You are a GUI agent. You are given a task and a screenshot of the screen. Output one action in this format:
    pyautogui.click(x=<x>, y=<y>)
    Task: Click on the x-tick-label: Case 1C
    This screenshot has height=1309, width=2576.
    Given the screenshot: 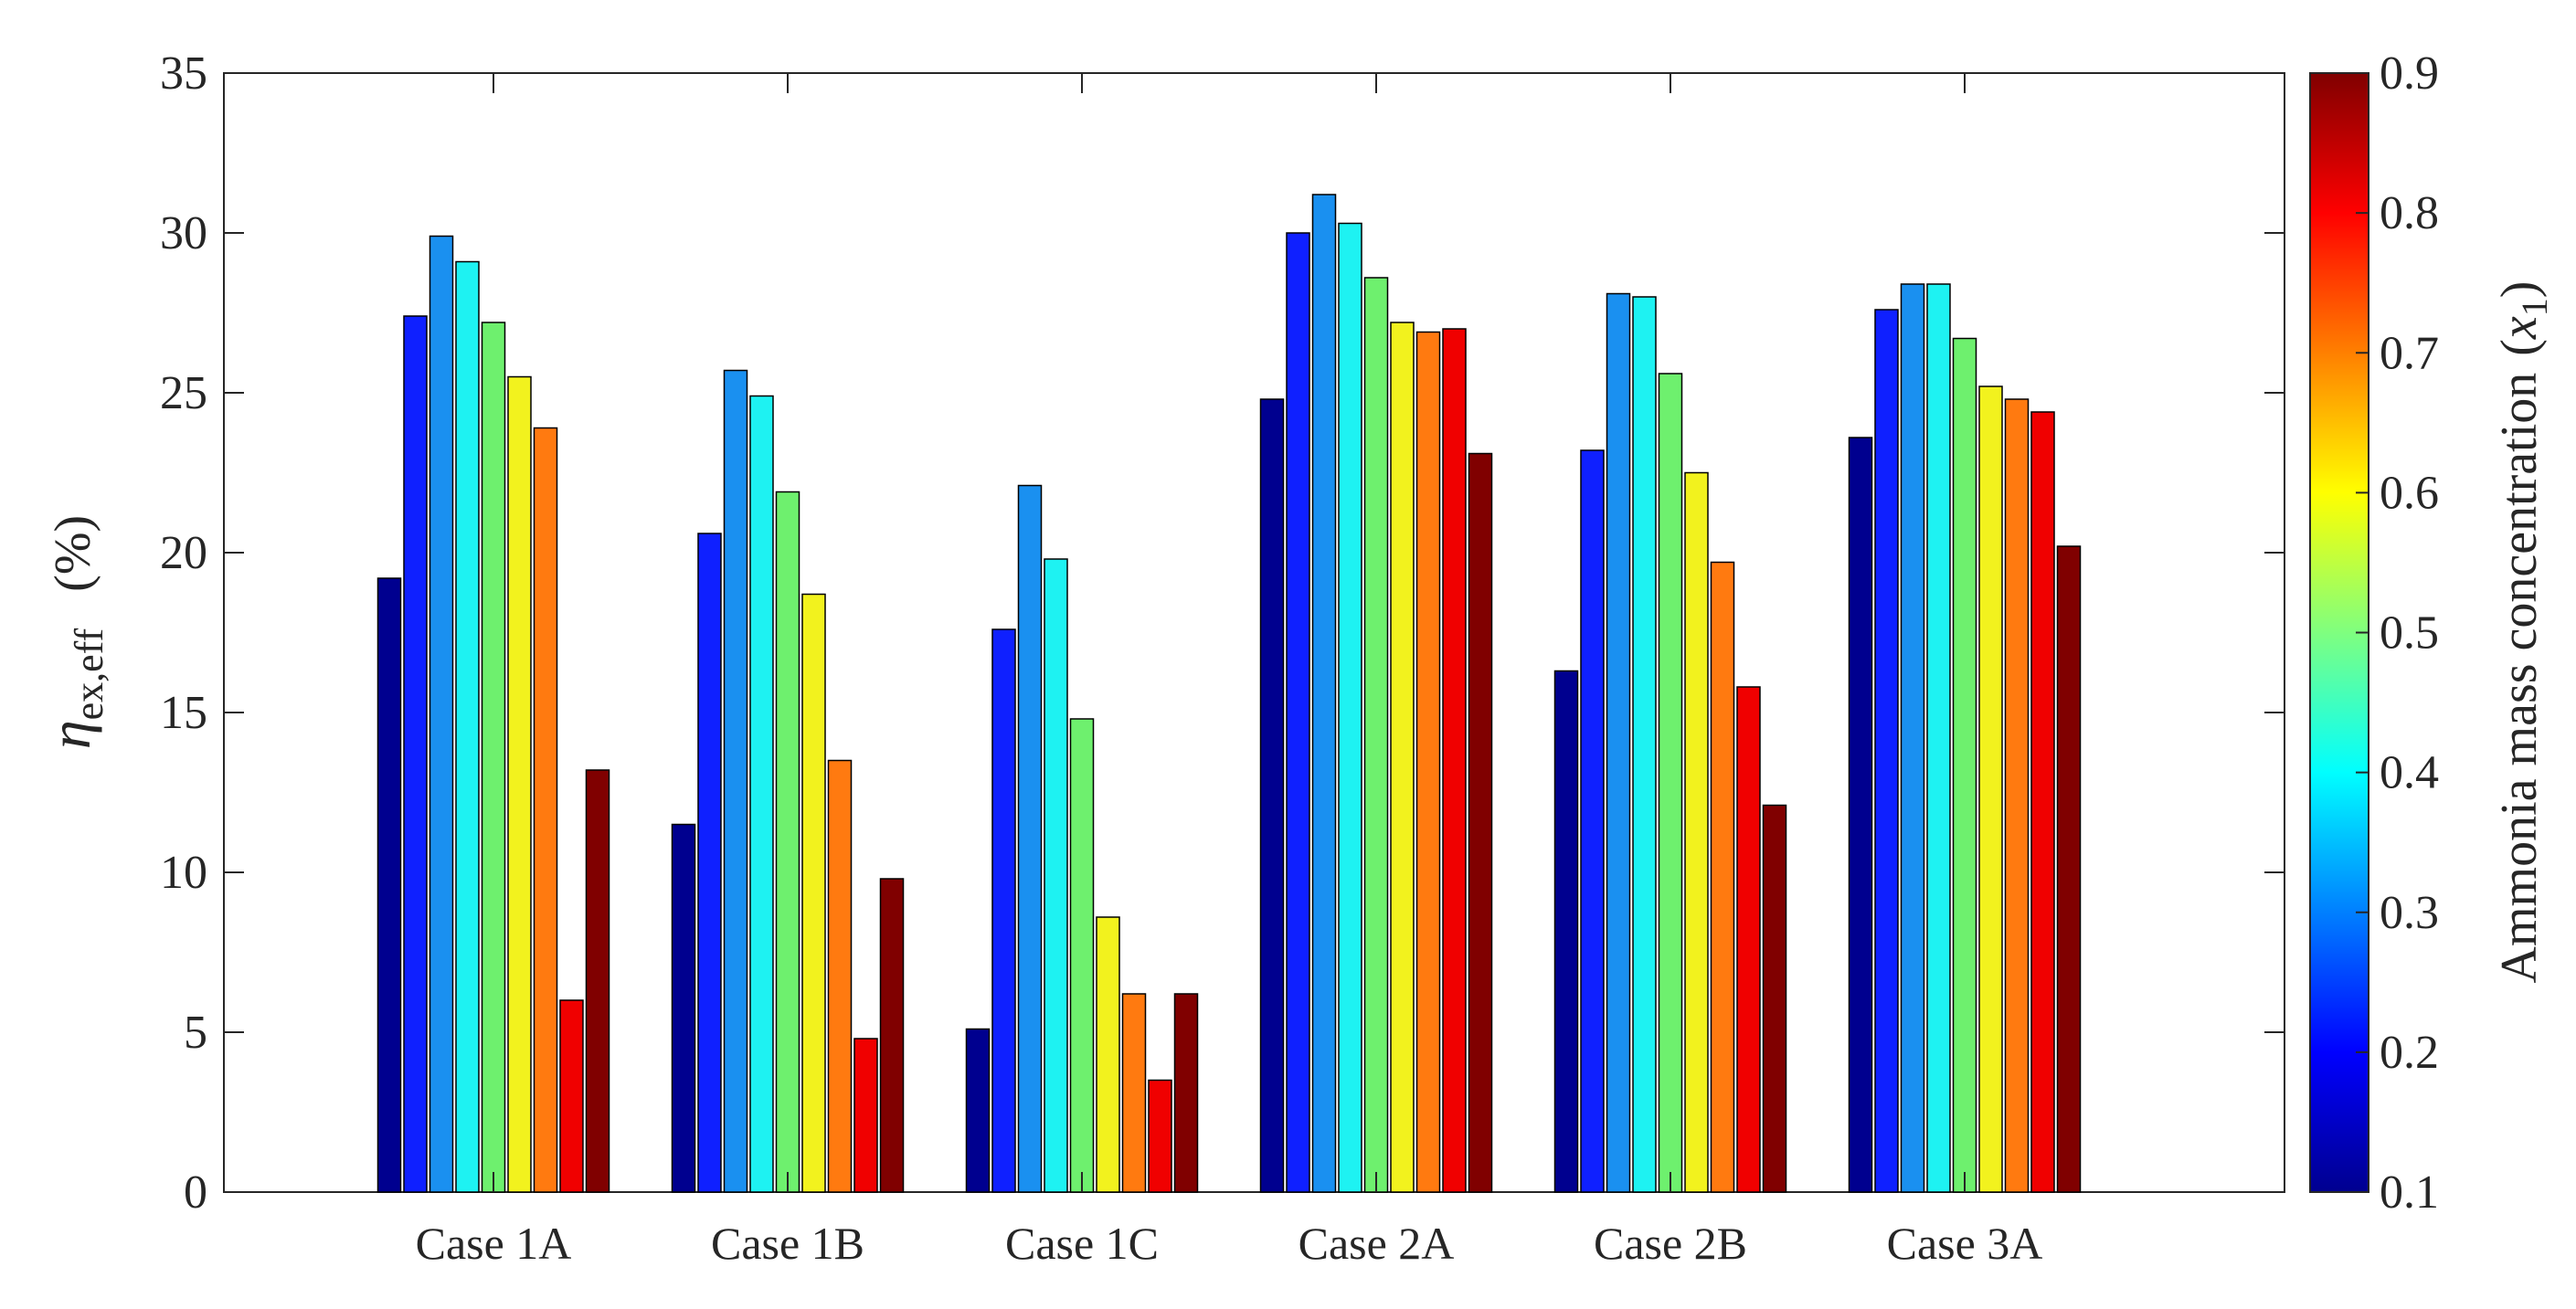 What is the action you would take?
    pyautogui.click(x=1082, y=1243)
    